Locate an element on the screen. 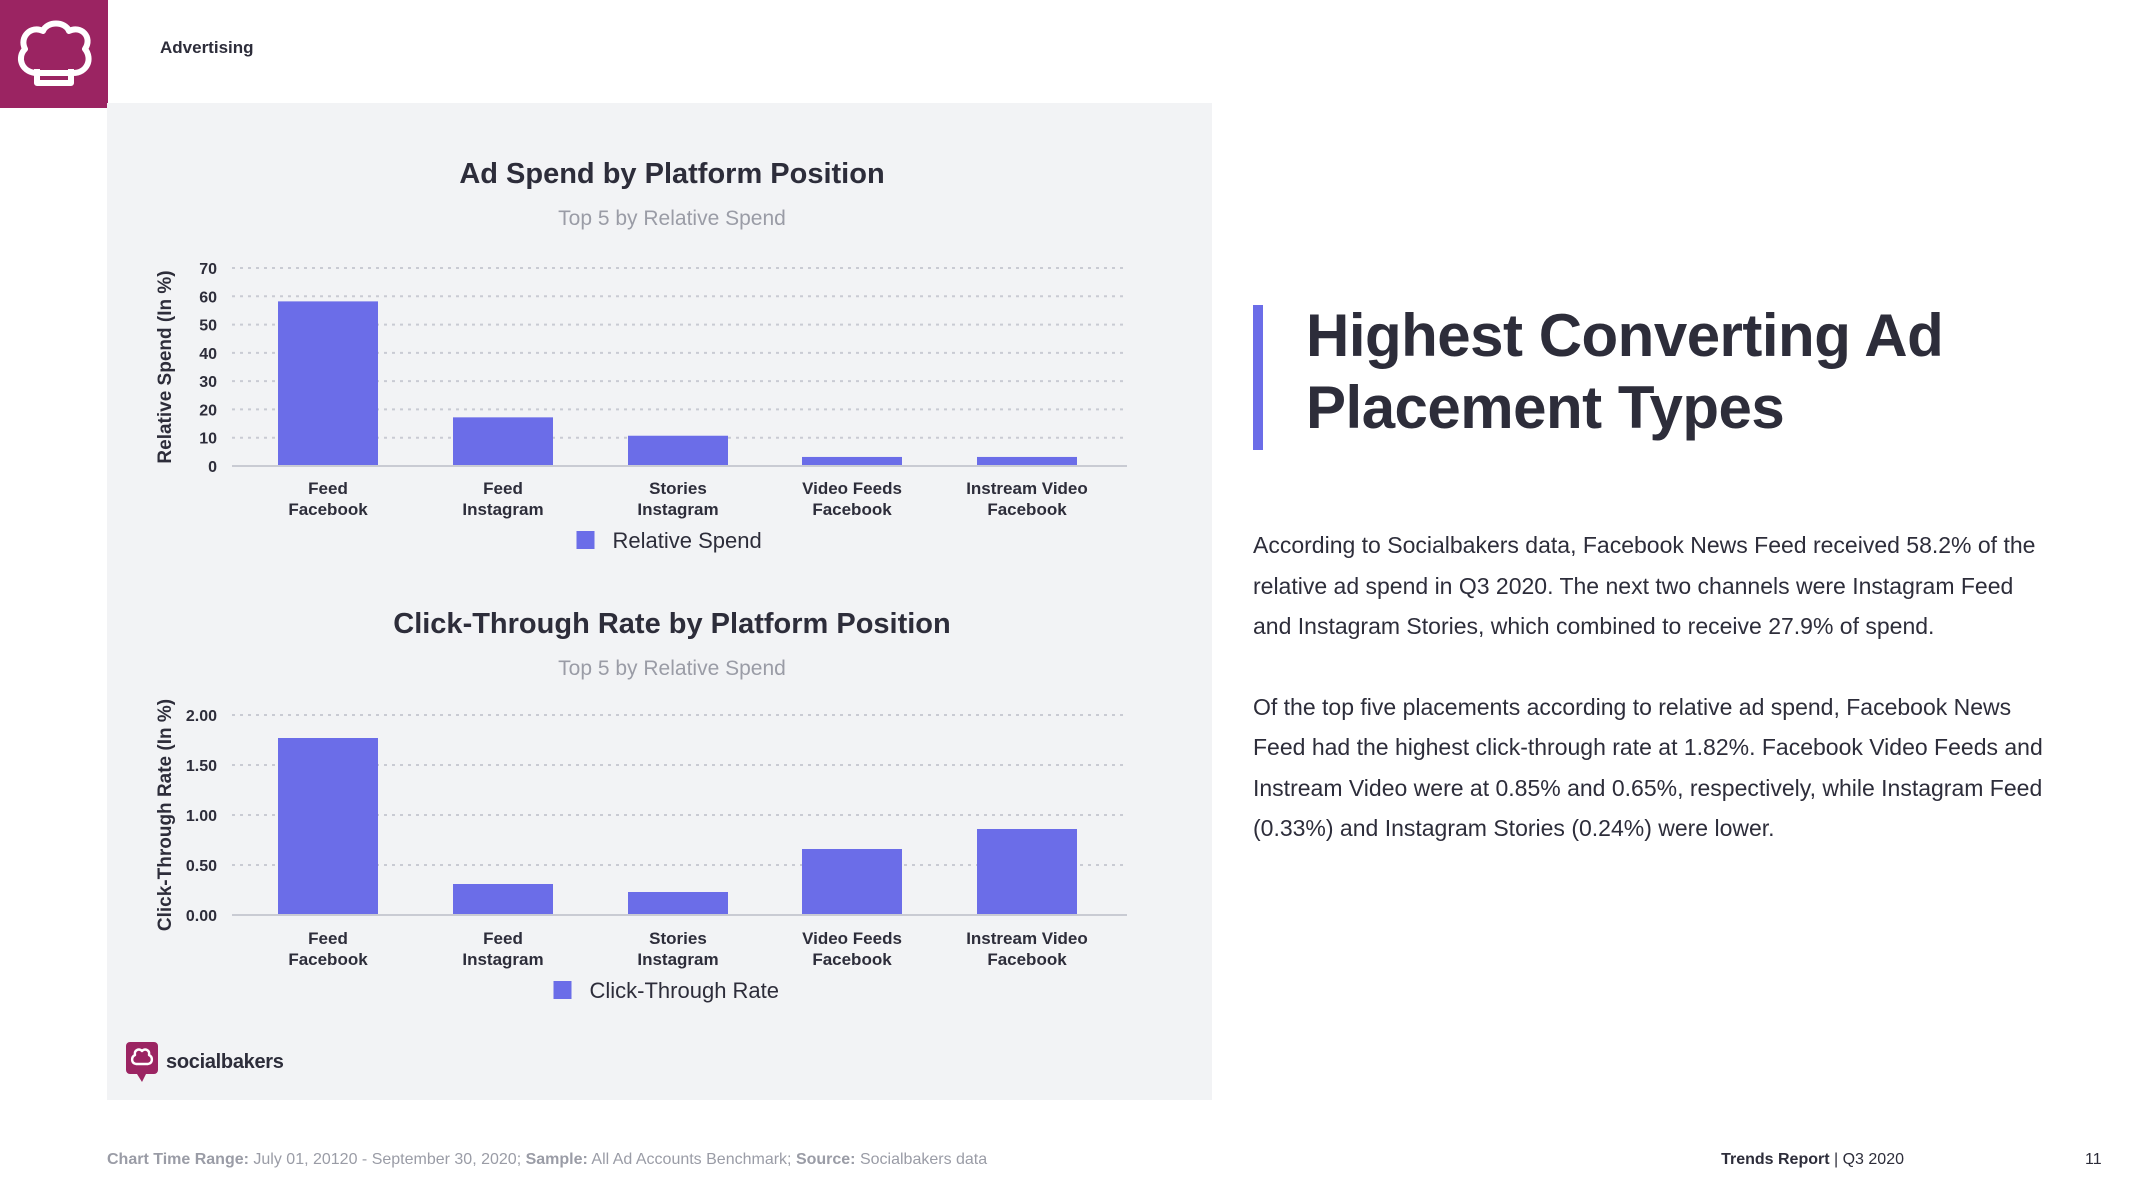 This screenshot has height=1200, width=2133. page-number: 11 is located at coordinates (2093, 1159).